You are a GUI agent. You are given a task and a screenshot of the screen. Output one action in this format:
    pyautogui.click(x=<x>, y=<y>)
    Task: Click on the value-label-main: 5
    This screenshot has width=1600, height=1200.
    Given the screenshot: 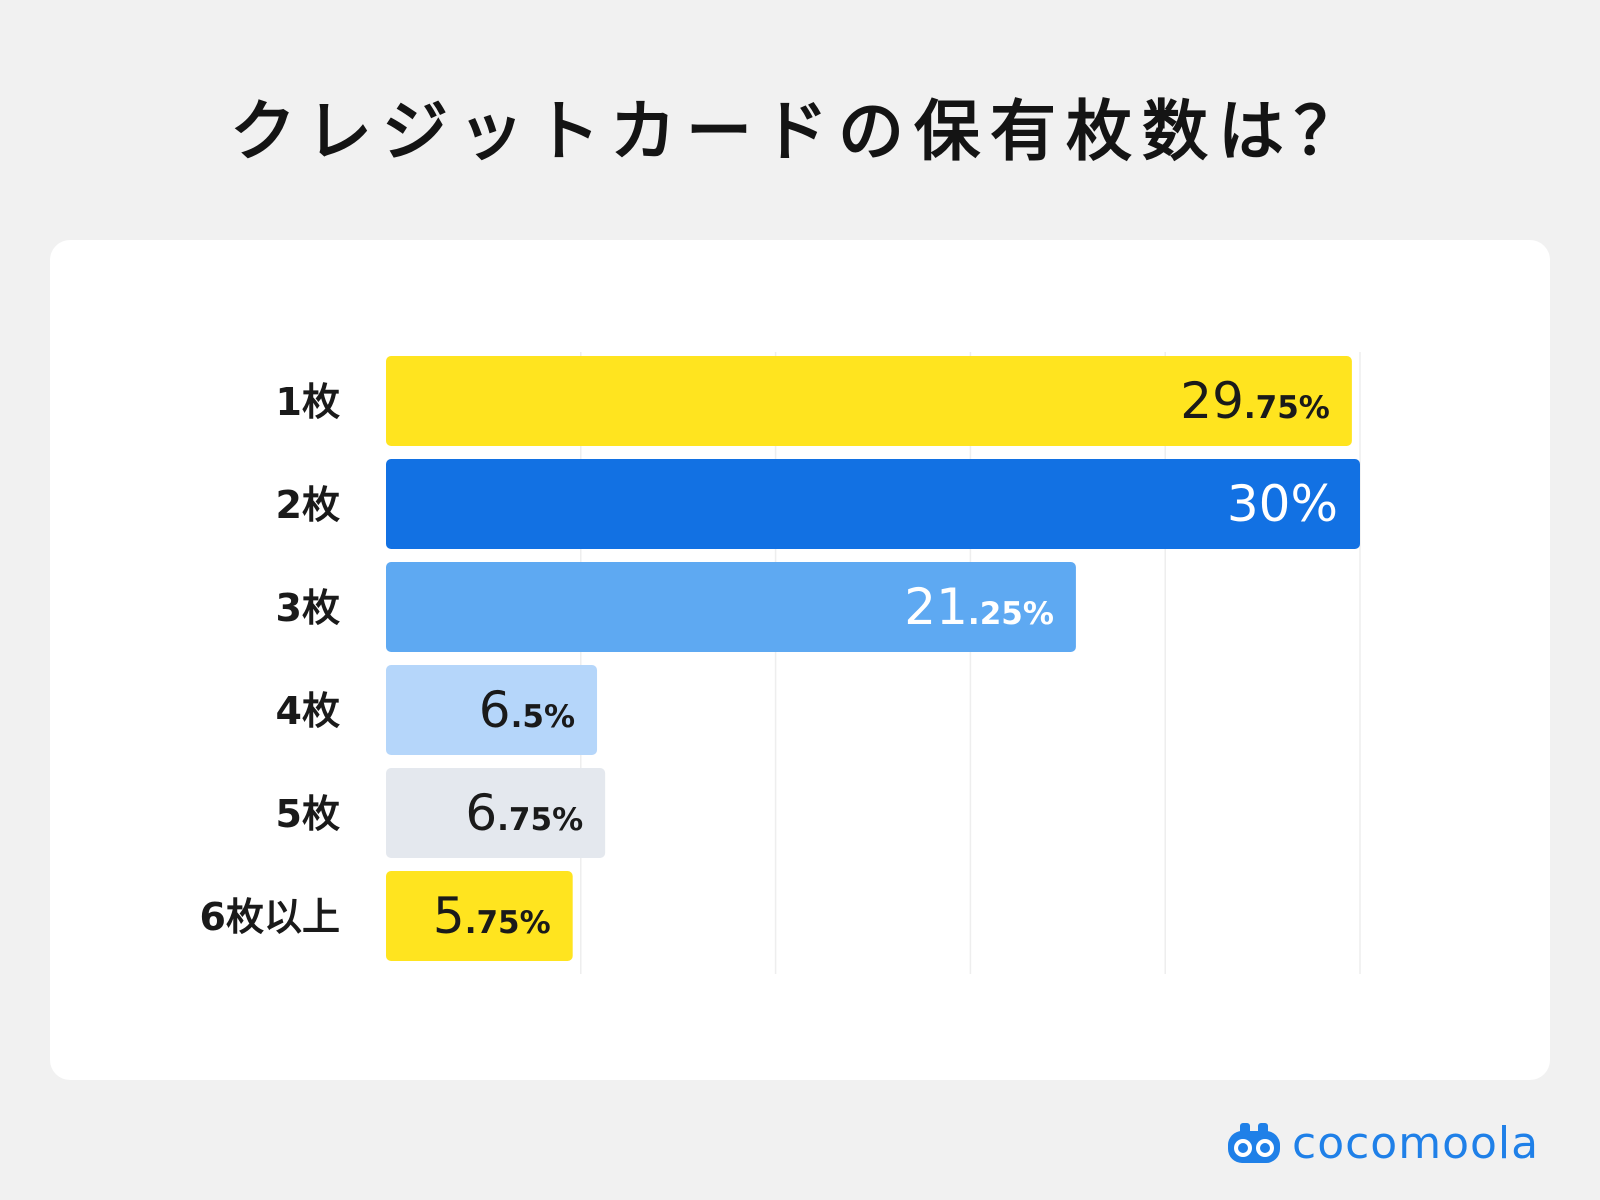 What is the action you would take?
    pyautogui.click(x=449, y=916)
    